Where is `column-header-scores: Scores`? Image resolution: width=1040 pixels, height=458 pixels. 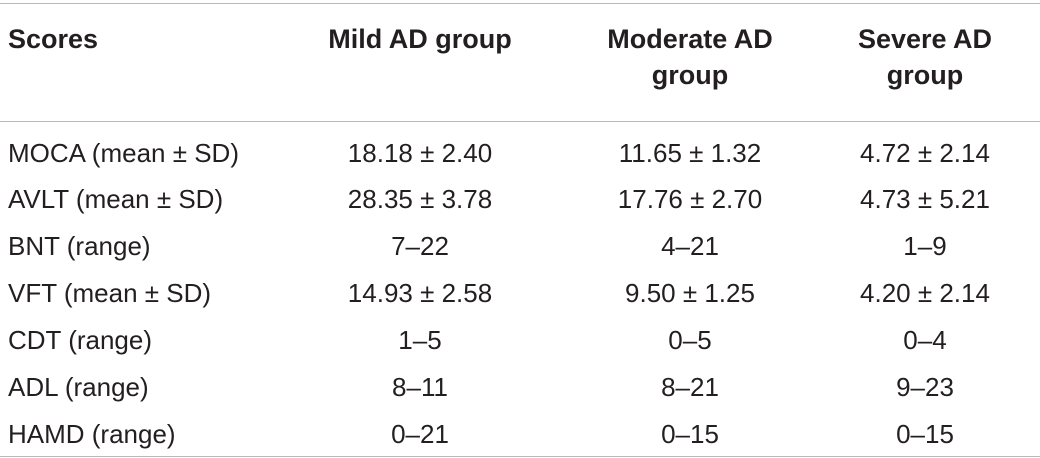
column-header-scores: Scores is located at coordinates (53, 39).